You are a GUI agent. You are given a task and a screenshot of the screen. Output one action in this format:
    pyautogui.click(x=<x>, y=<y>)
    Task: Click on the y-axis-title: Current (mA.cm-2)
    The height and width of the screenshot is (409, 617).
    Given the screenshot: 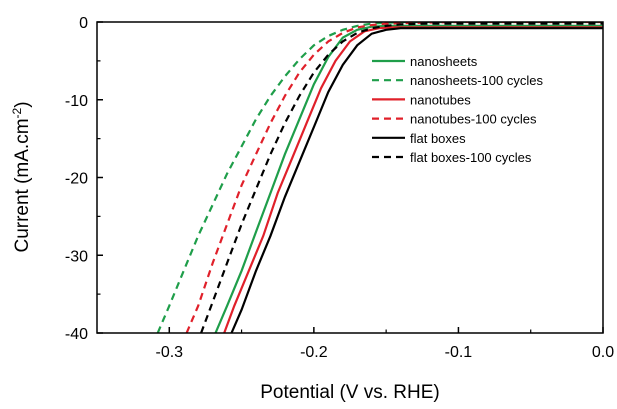 What is the action you would take?
    pyautogui.click(x=21, y=176)
    